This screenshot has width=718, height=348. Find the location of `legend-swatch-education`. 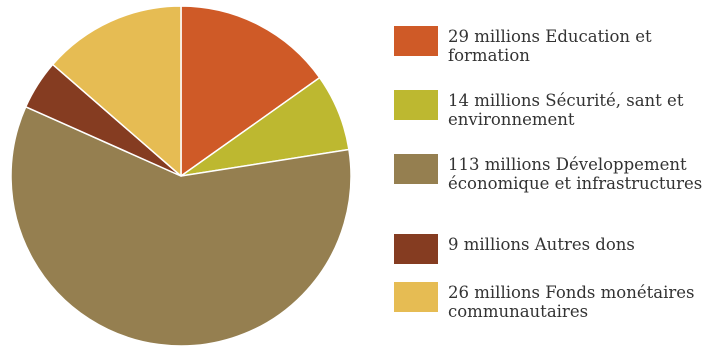

legend-swatch-education is located at coordinates (416, 41).